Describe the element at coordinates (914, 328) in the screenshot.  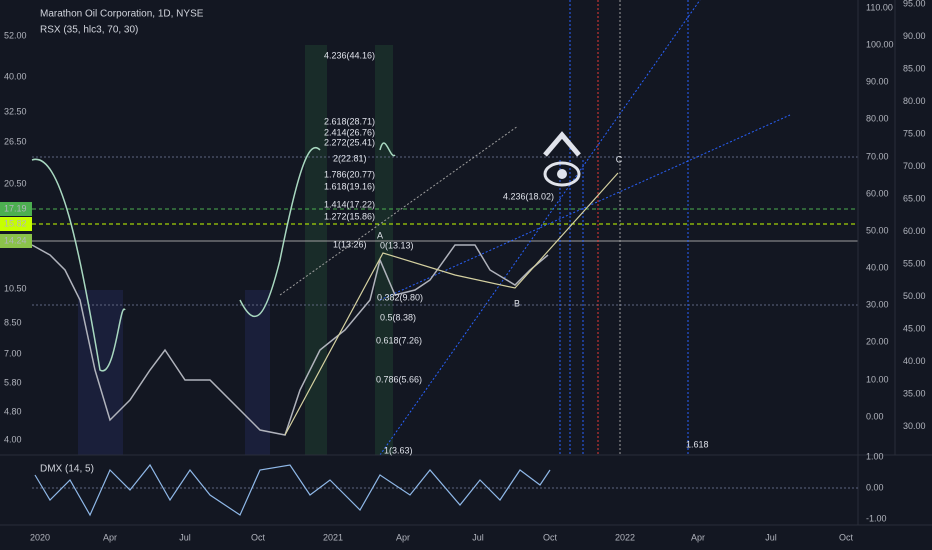
I see `right-label: 45.00` at that location.